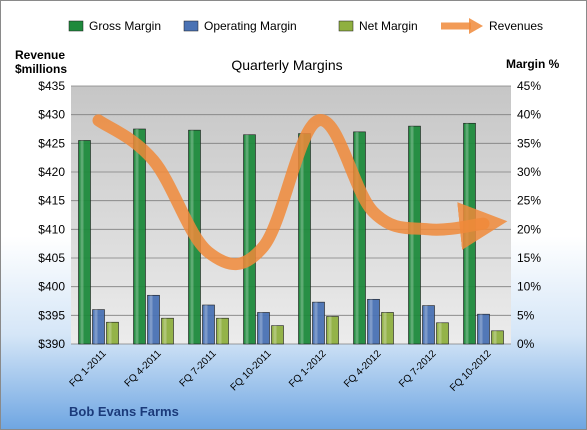  Describe the element at coordinates (471, 371) in the screenshot. I see `category-label: FQ 10-2012` at that location.